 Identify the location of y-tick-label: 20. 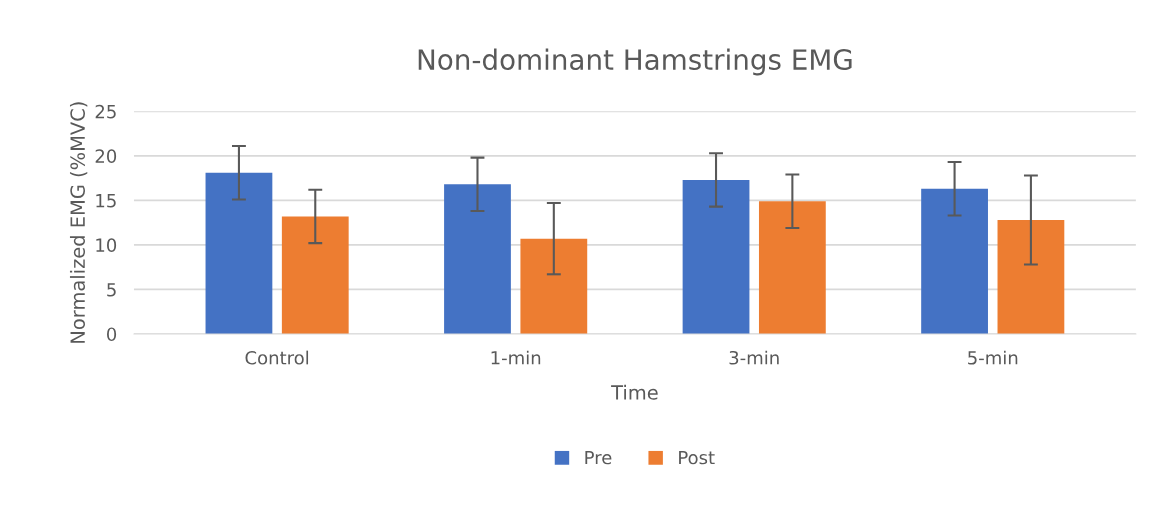
(106, 156).